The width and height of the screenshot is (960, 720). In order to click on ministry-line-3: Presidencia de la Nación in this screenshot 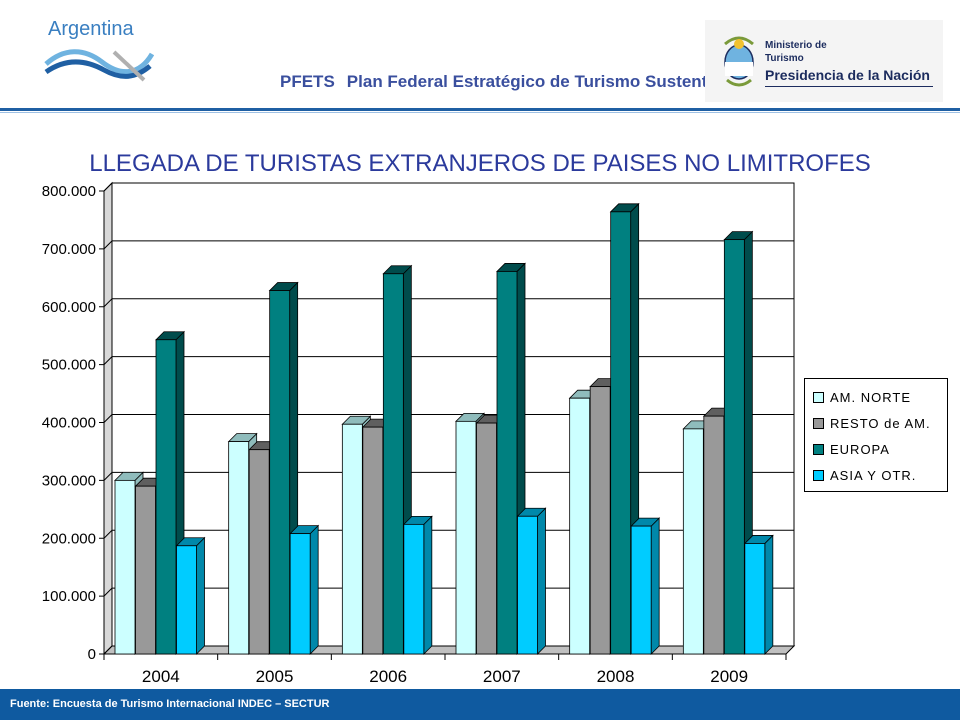, I will do `click(847, 75)`.